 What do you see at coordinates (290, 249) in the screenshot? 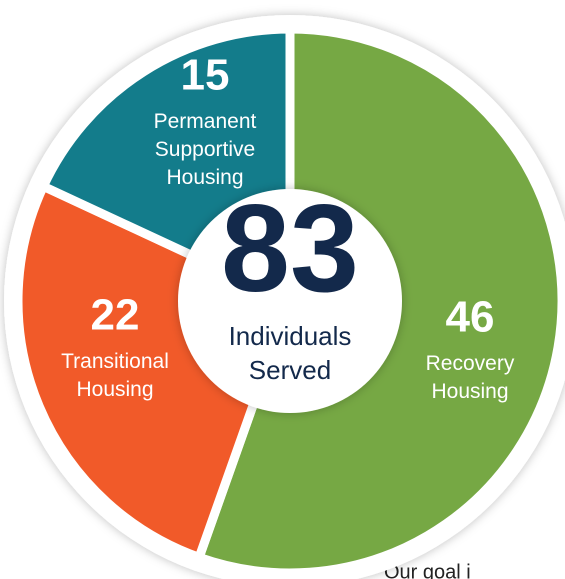
I see `center-value: 83` at bounding box center [290, 249].